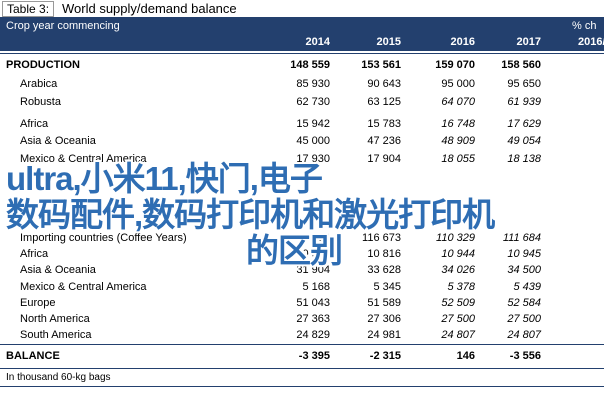 The width and height of the screenshot is (604, 406). Describe the element at coordinates (313, 84) in the screenshot. I see `cell: 85 930` at that location.